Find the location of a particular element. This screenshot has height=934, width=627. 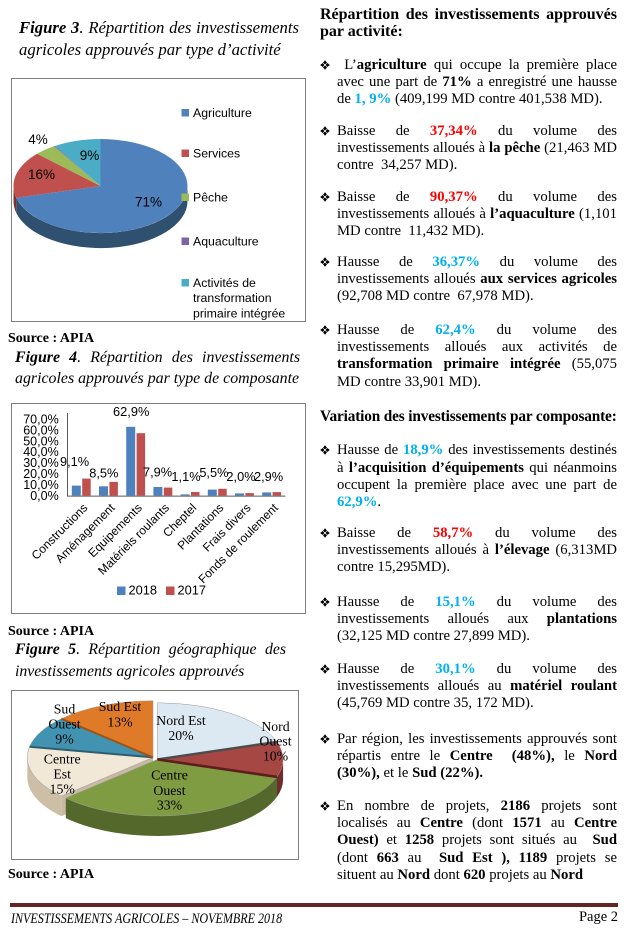

svg-text: 5,5% is located at coordinates (213, 472).